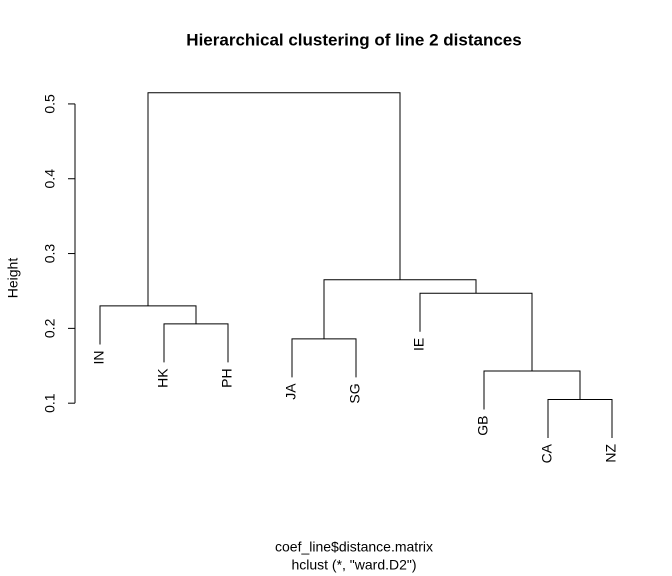 The height and width of the screenshot is (576, 672). Describe the element at coordinates (353, 565) in the screenshot. I see `subtitle: hclust (*, "ward.D2")` at that location.